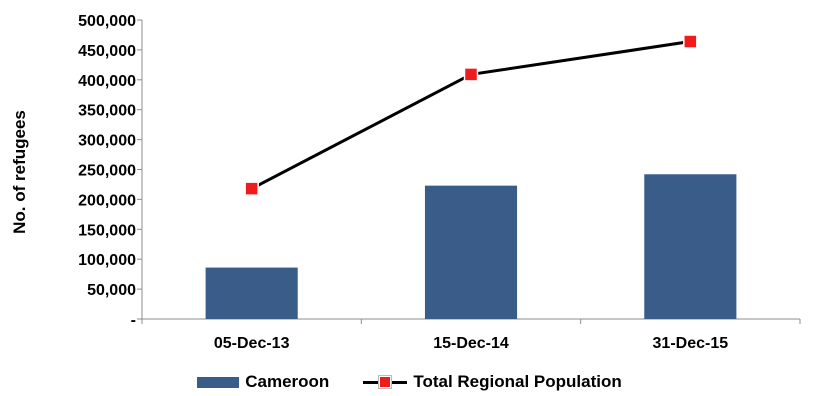 The image size is (819, 396). I want to click on y-tick-label: 500,000, so click(107, 21).